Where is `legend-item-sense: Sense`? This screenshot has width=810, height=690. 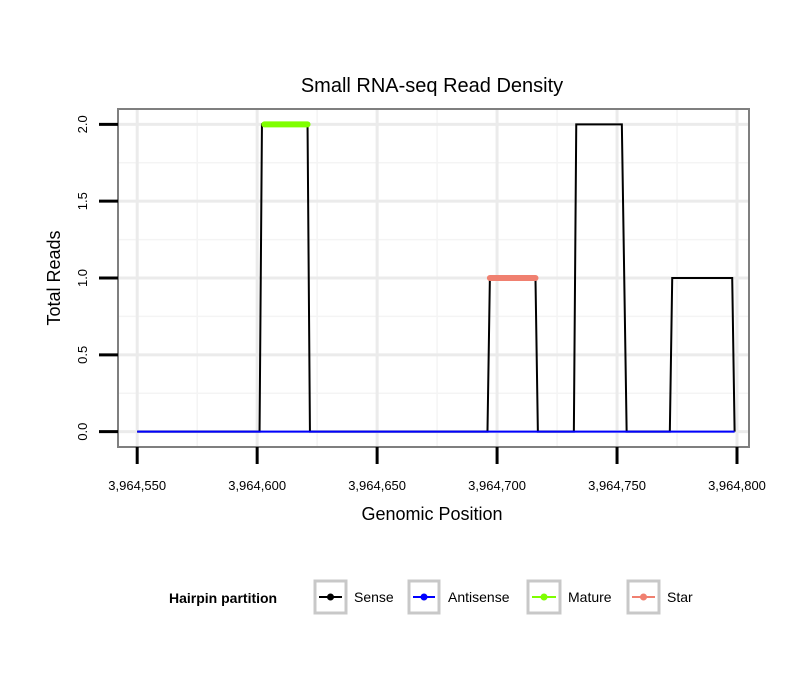
legend-item-sense: Sense is located at coordinates (353, 597).